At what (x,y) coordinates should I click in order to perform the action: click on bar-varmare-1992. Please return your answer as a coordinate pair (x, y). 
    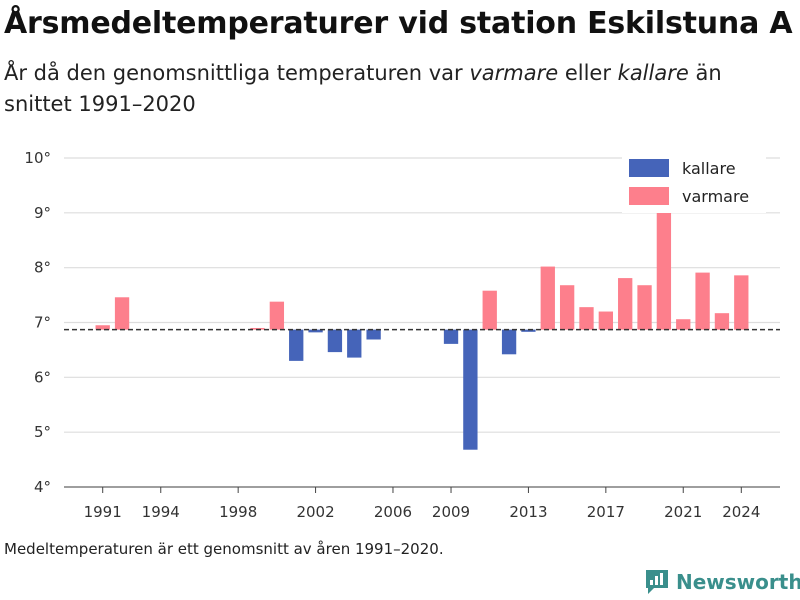
    Looking at the image, I should click on (122, 313).